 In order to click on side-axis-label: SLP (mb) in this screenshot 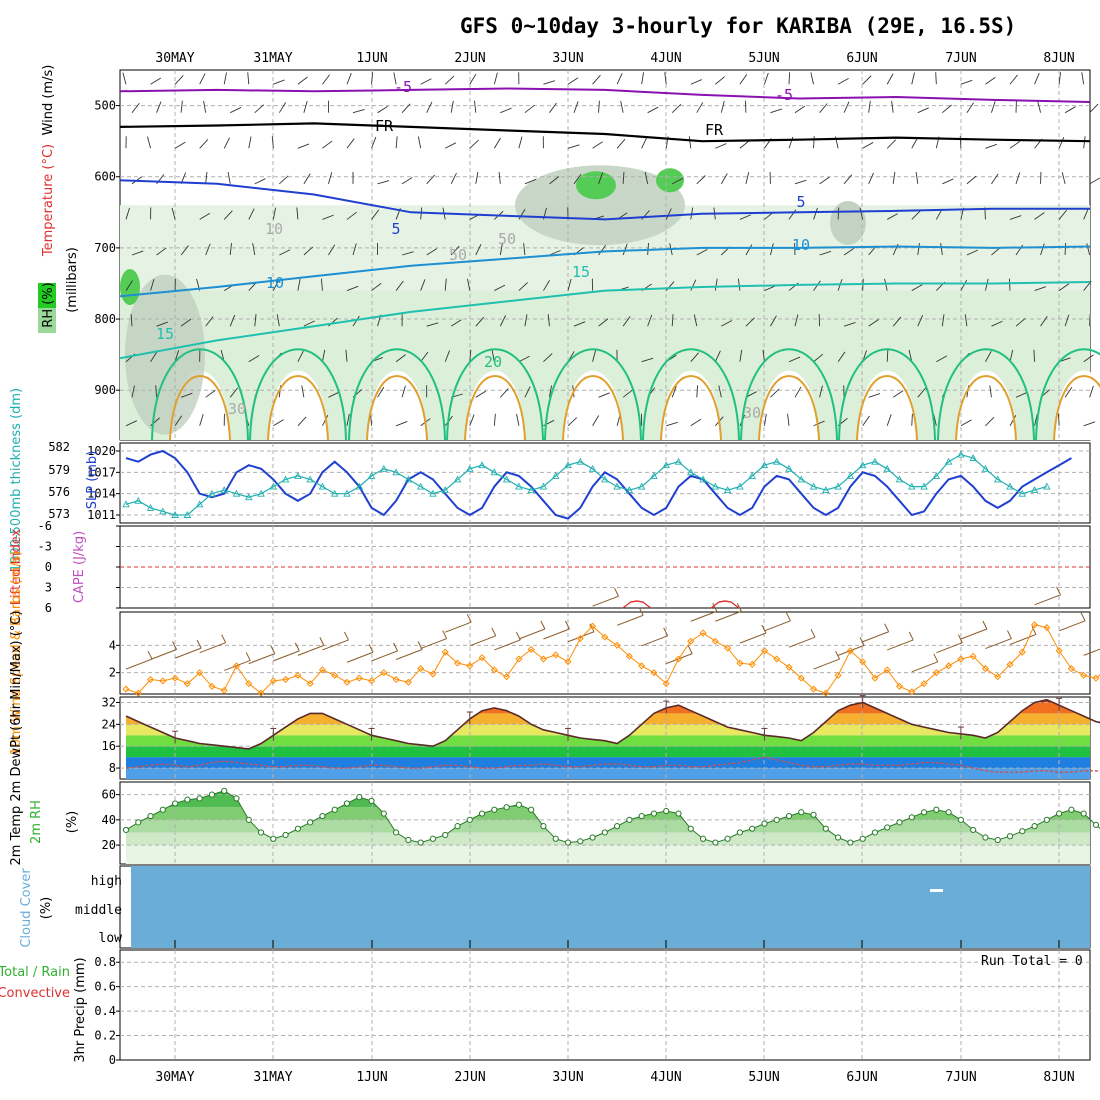, I will do `click(92, 480)`.